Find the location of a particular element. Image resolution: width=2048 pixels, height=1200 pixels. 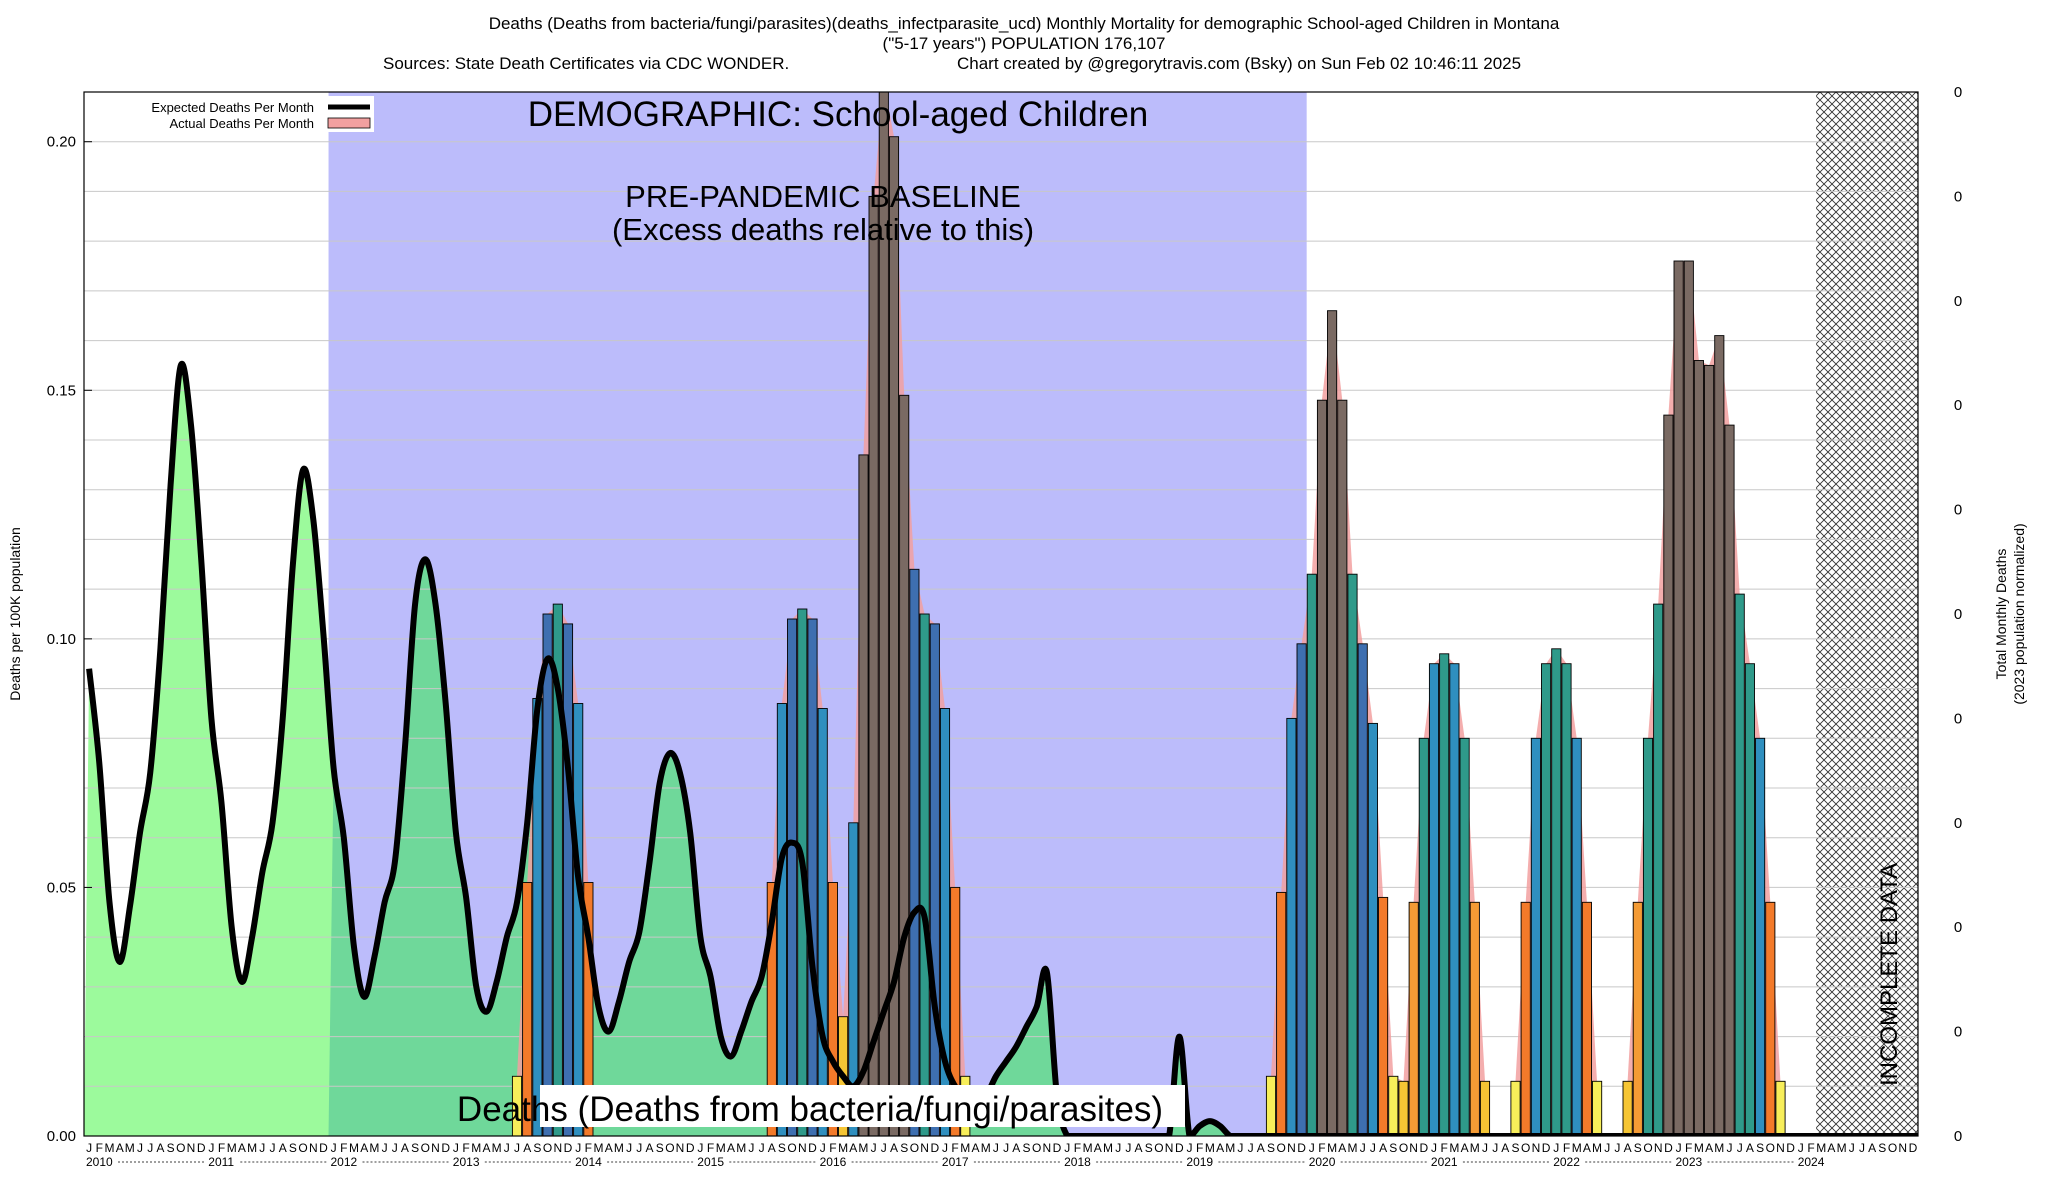

actual-deaths-band is located at coordinates (1704, 698).